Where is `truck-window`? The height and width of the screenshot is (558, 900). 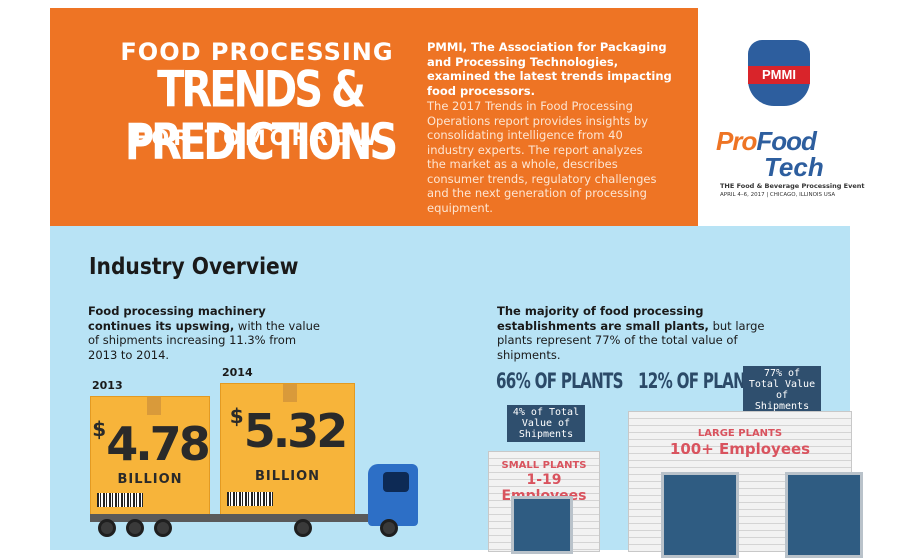 truck-window is located at coordinates (396, 482).